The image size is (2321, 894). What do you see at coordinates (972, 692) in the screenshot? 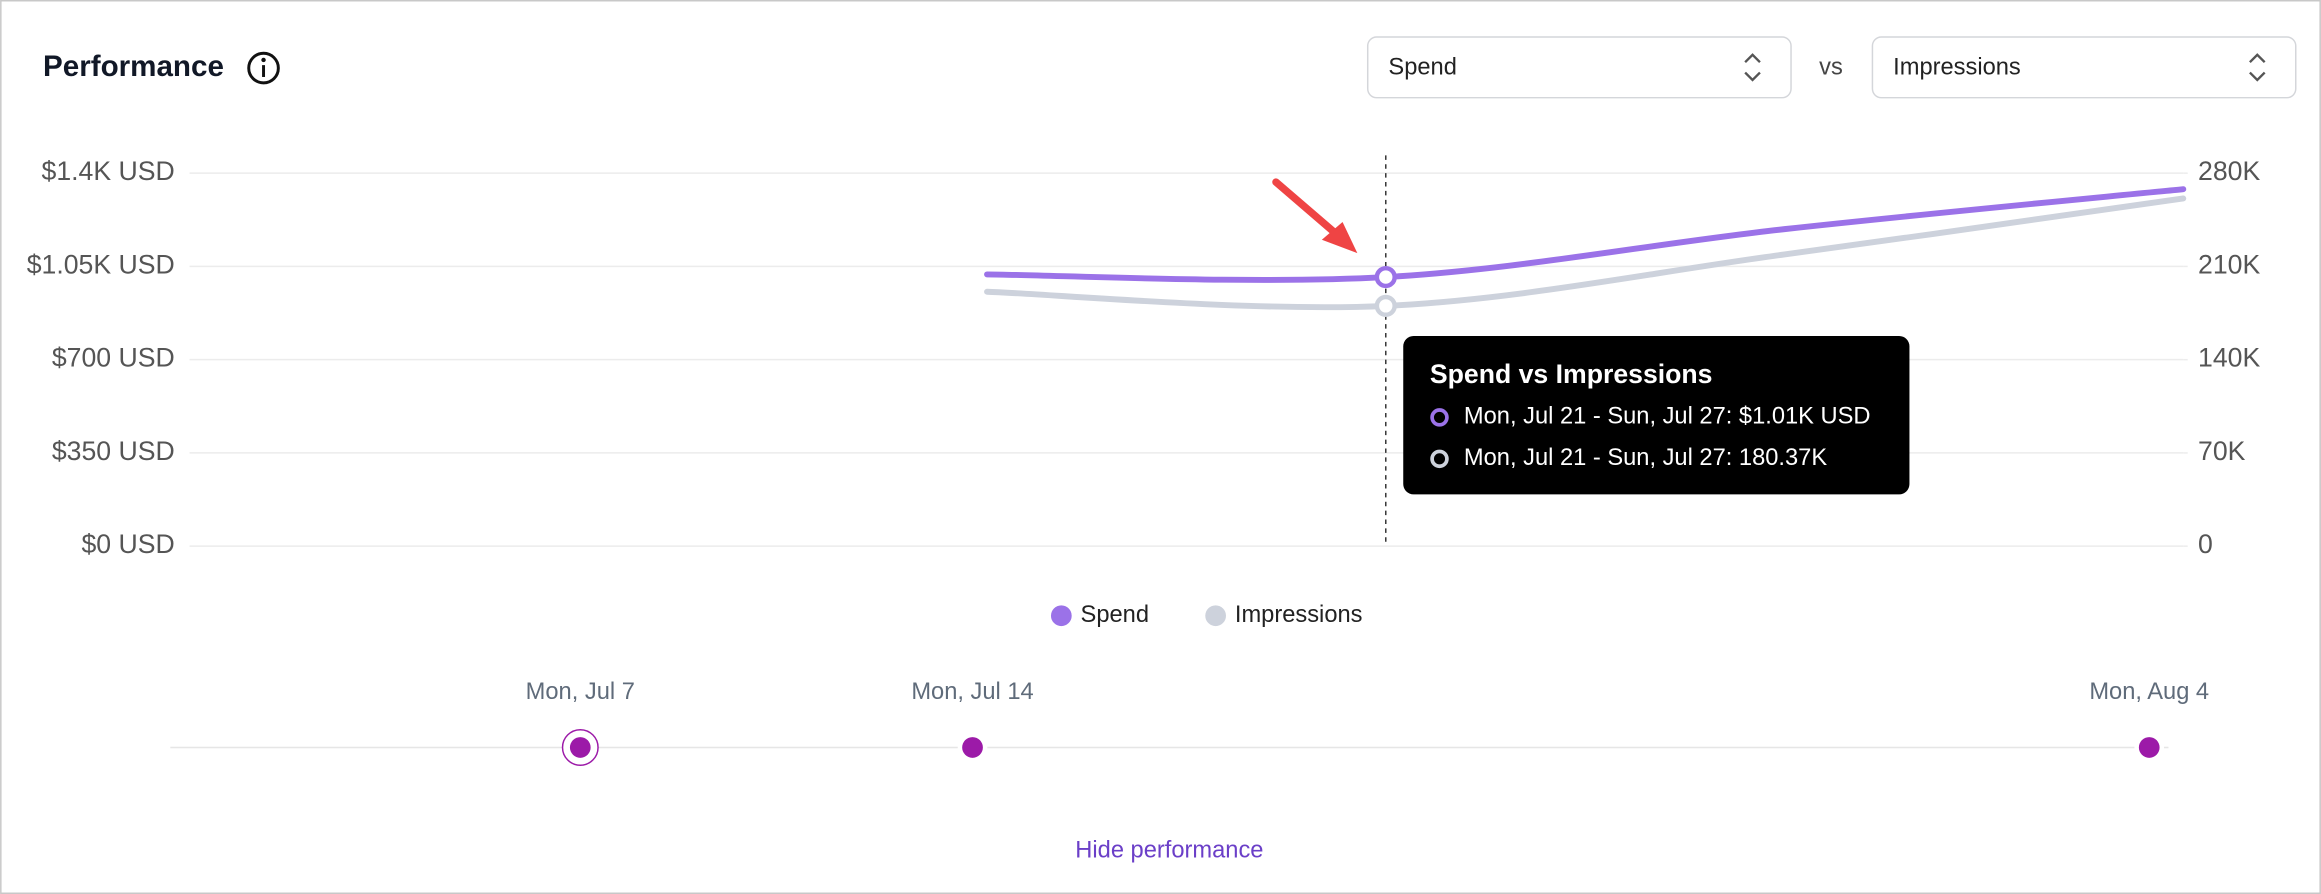
I see `timeline-label: Mon, Jul 14` at bounding box center [972, 692].